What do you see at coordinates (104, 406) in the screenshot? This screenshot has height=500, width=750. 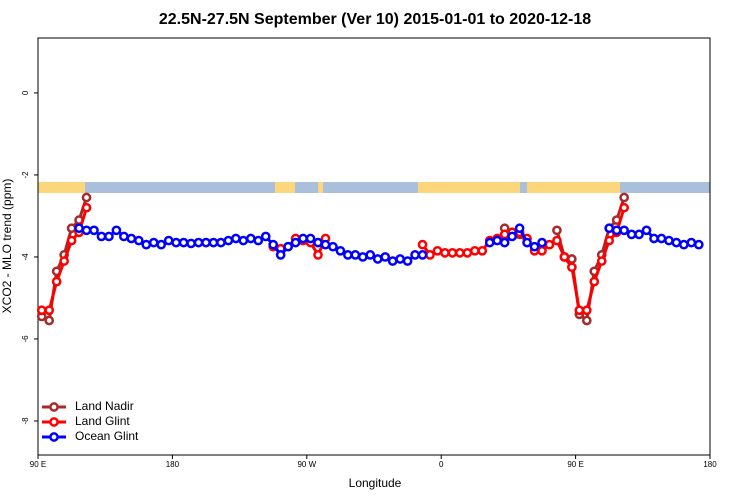 I see `legend-label: Land Nadir` at bounding box center [104, 406].